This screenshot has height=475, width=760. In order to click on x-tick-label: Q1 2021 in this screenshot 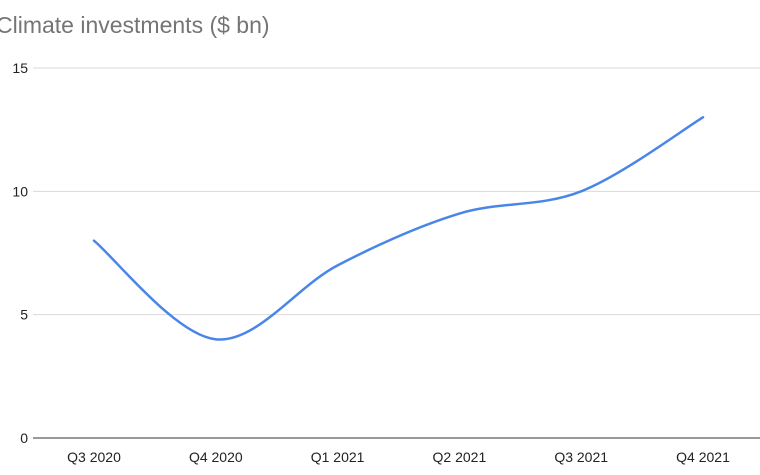, I will do `click(338, 457)`.